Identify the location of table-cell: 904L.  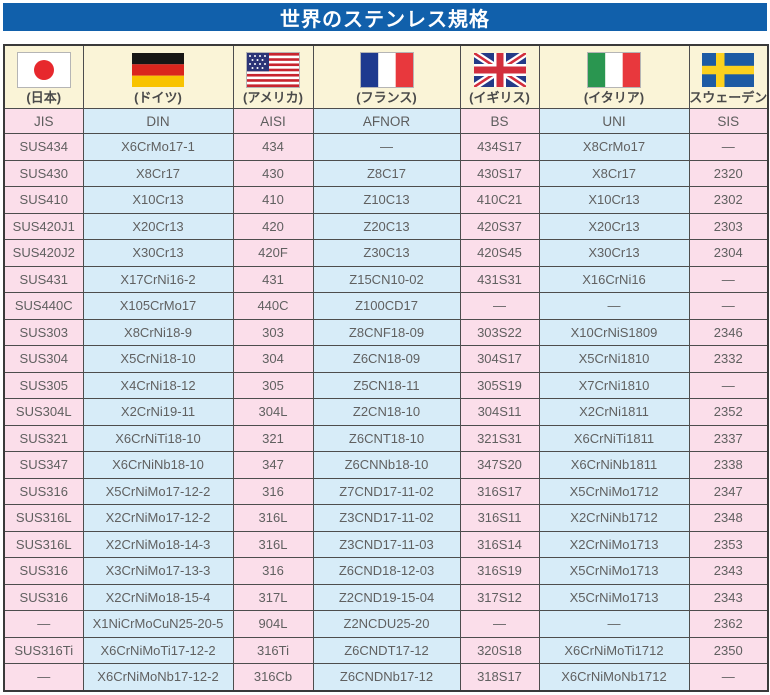
(273, 624).